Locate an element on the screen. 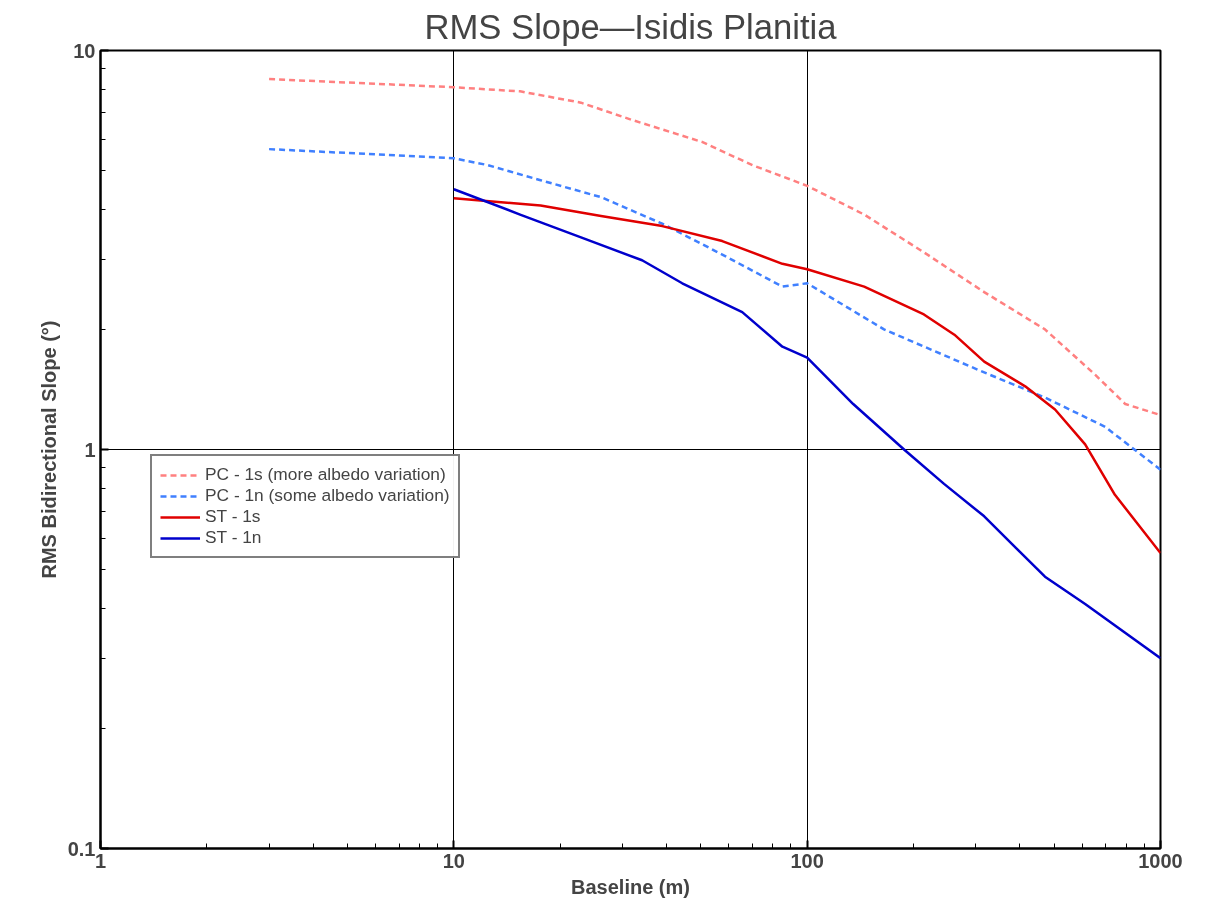  y-tick-label: 1 is located at coordinates (90, 449).